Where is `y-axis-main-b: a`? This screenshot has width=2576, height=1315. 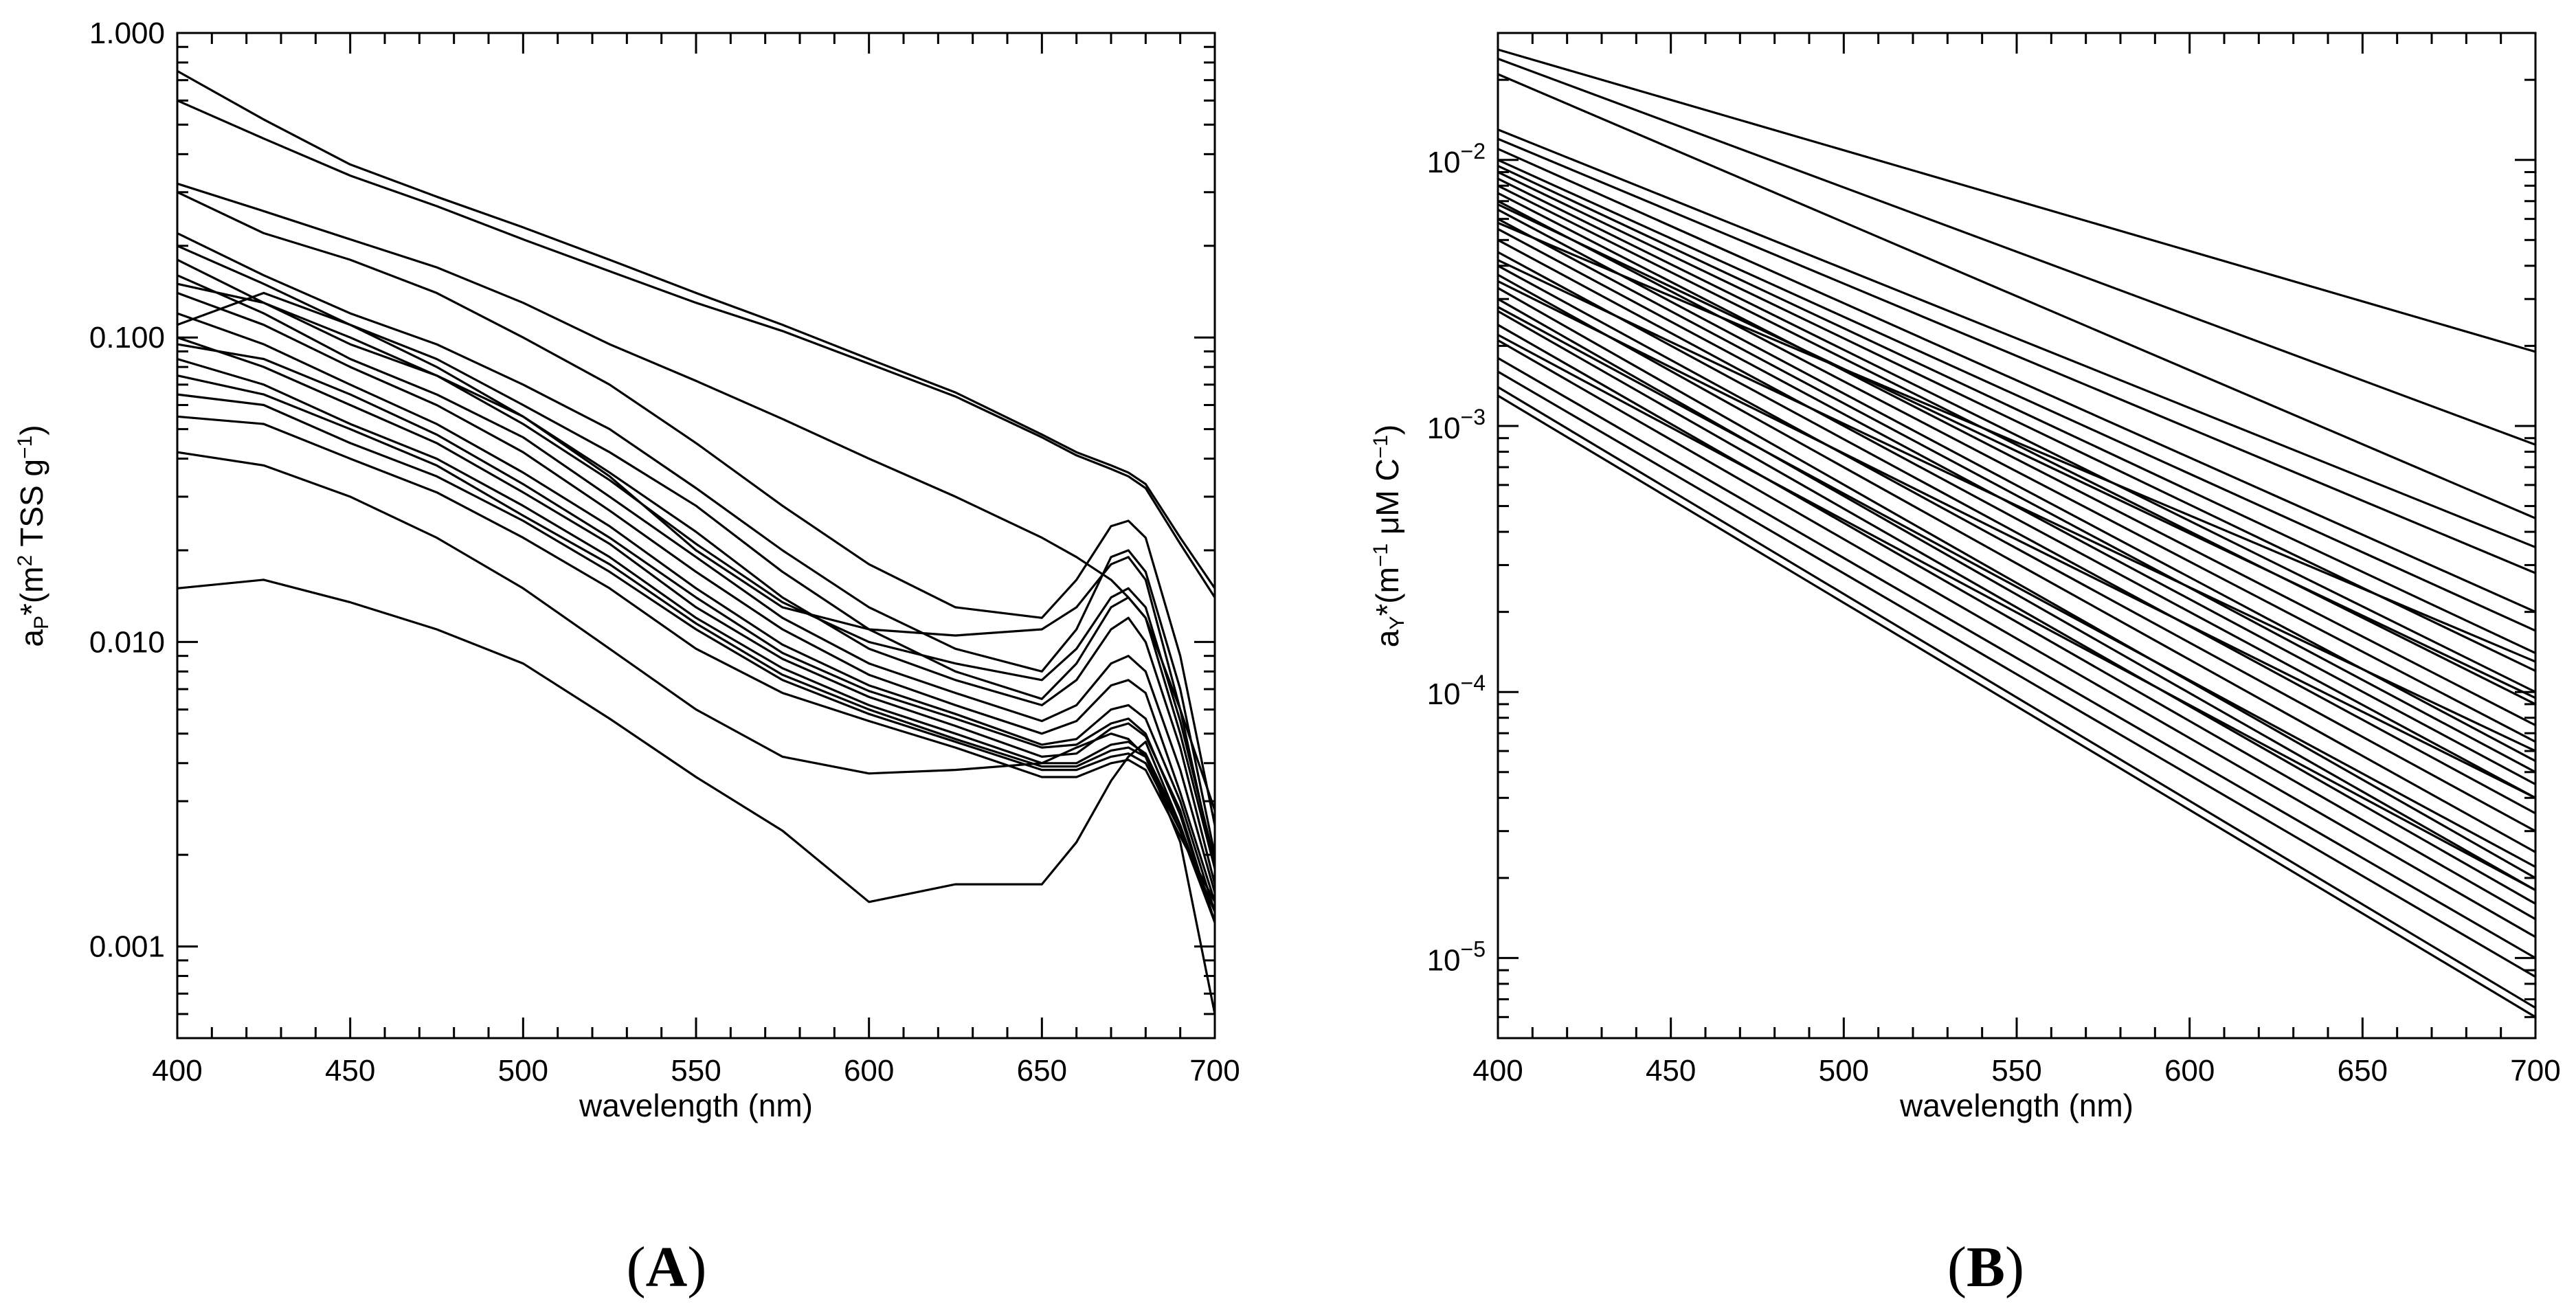
y-axis-main-b: a is located at coordinates (1387, 638).